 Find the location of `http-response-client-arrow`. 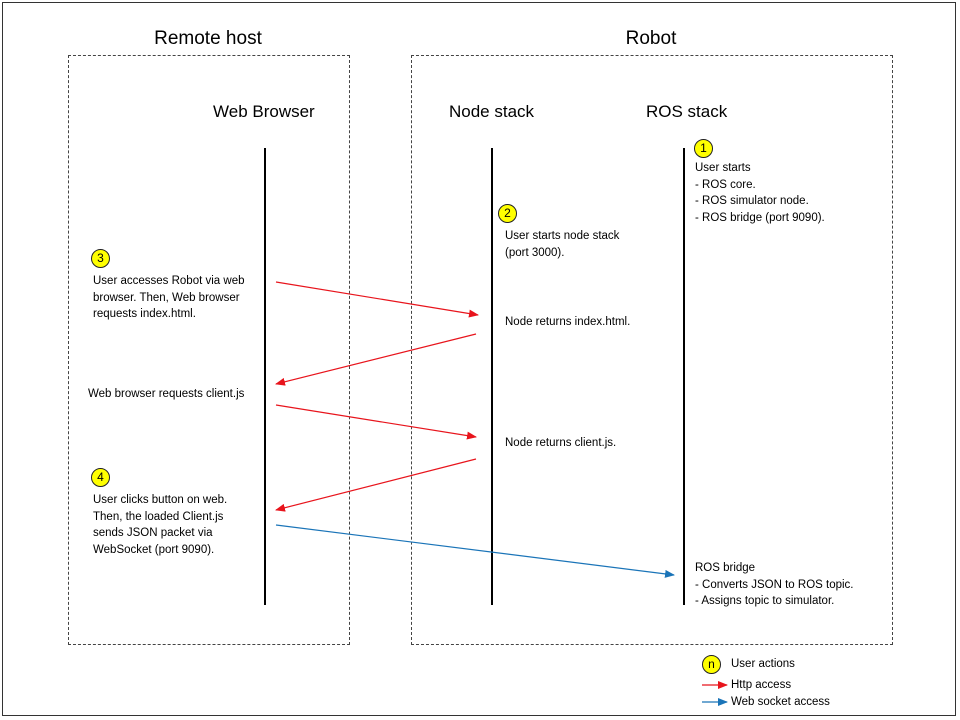

http-response-client-arrow is located at coordinates (376, 485).